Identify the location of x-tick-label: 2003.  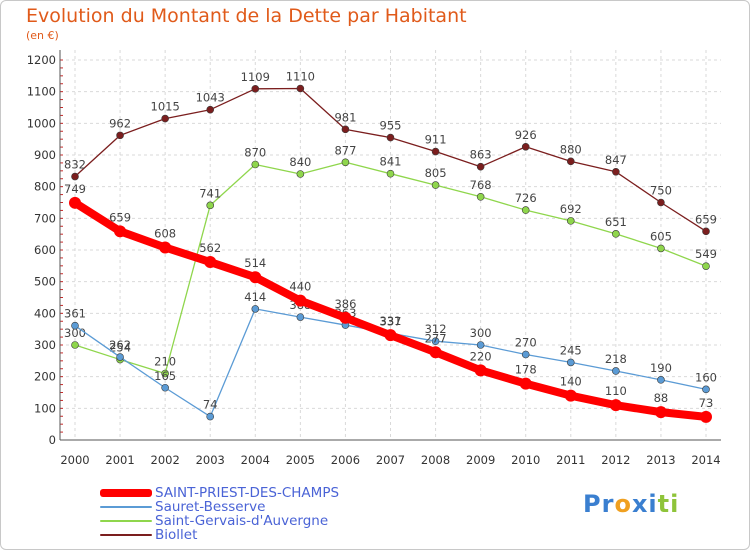
(210, 460).